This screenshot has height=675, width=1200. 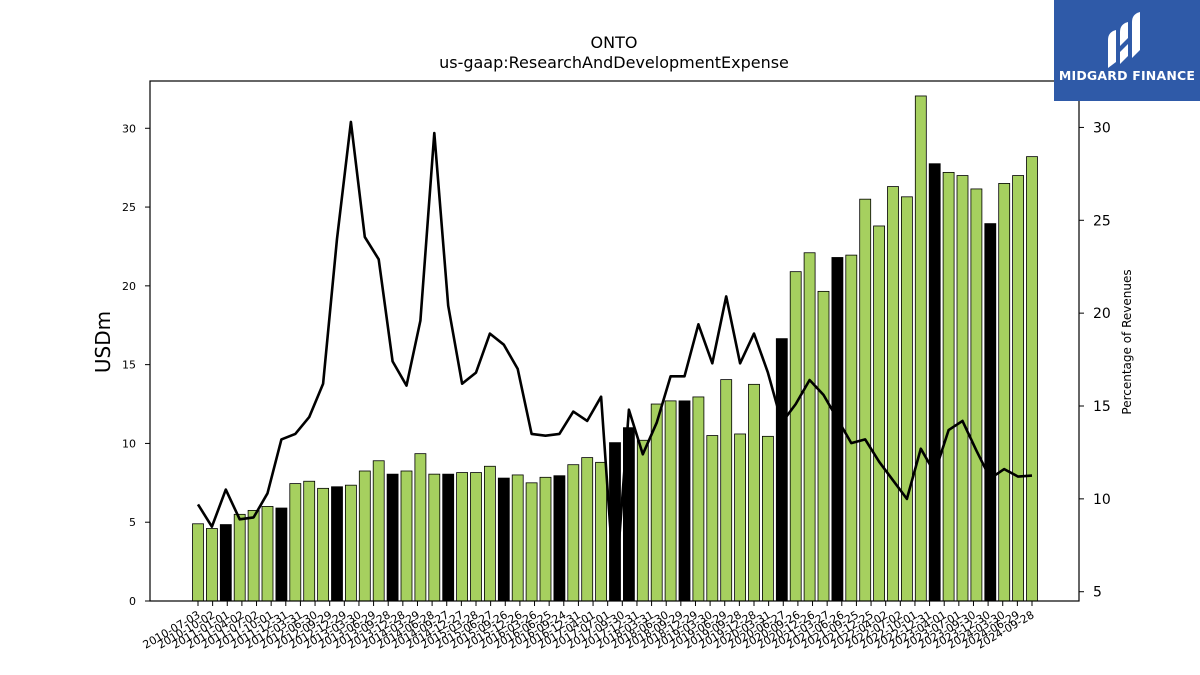 I want to click on chart-title: ONTO, so click(x=614, y=42).